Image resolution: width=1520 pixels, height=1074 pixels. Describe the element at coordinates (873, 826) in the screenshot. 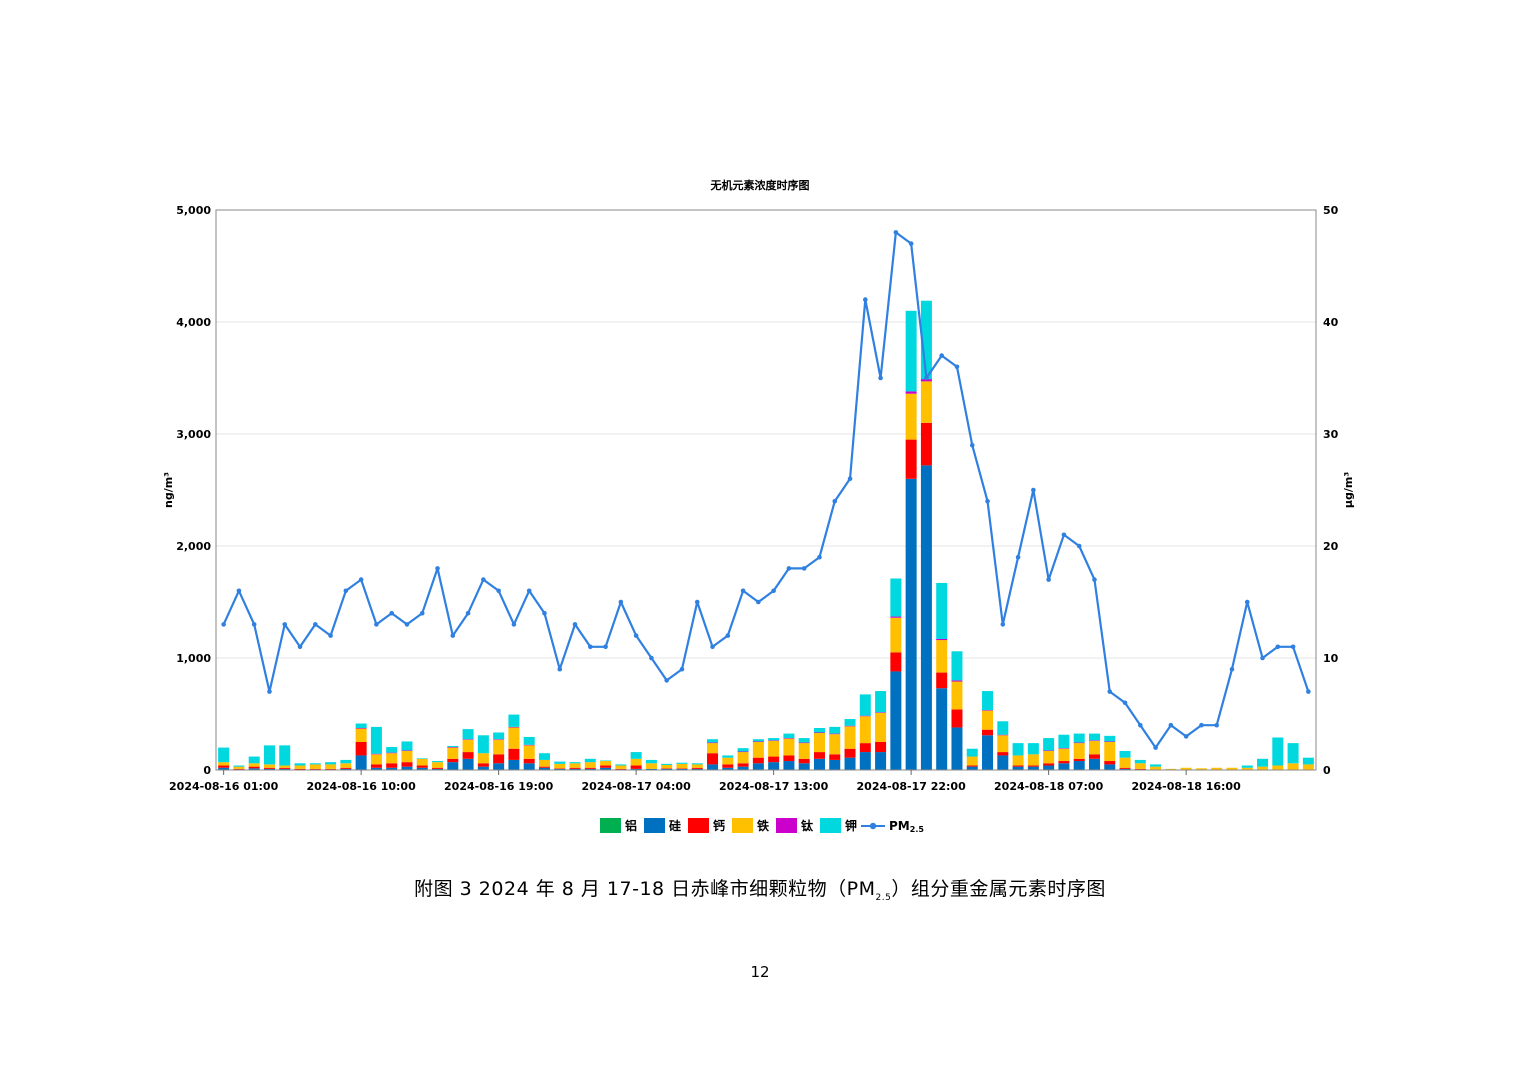

I see `legend-line-marker` at that location.